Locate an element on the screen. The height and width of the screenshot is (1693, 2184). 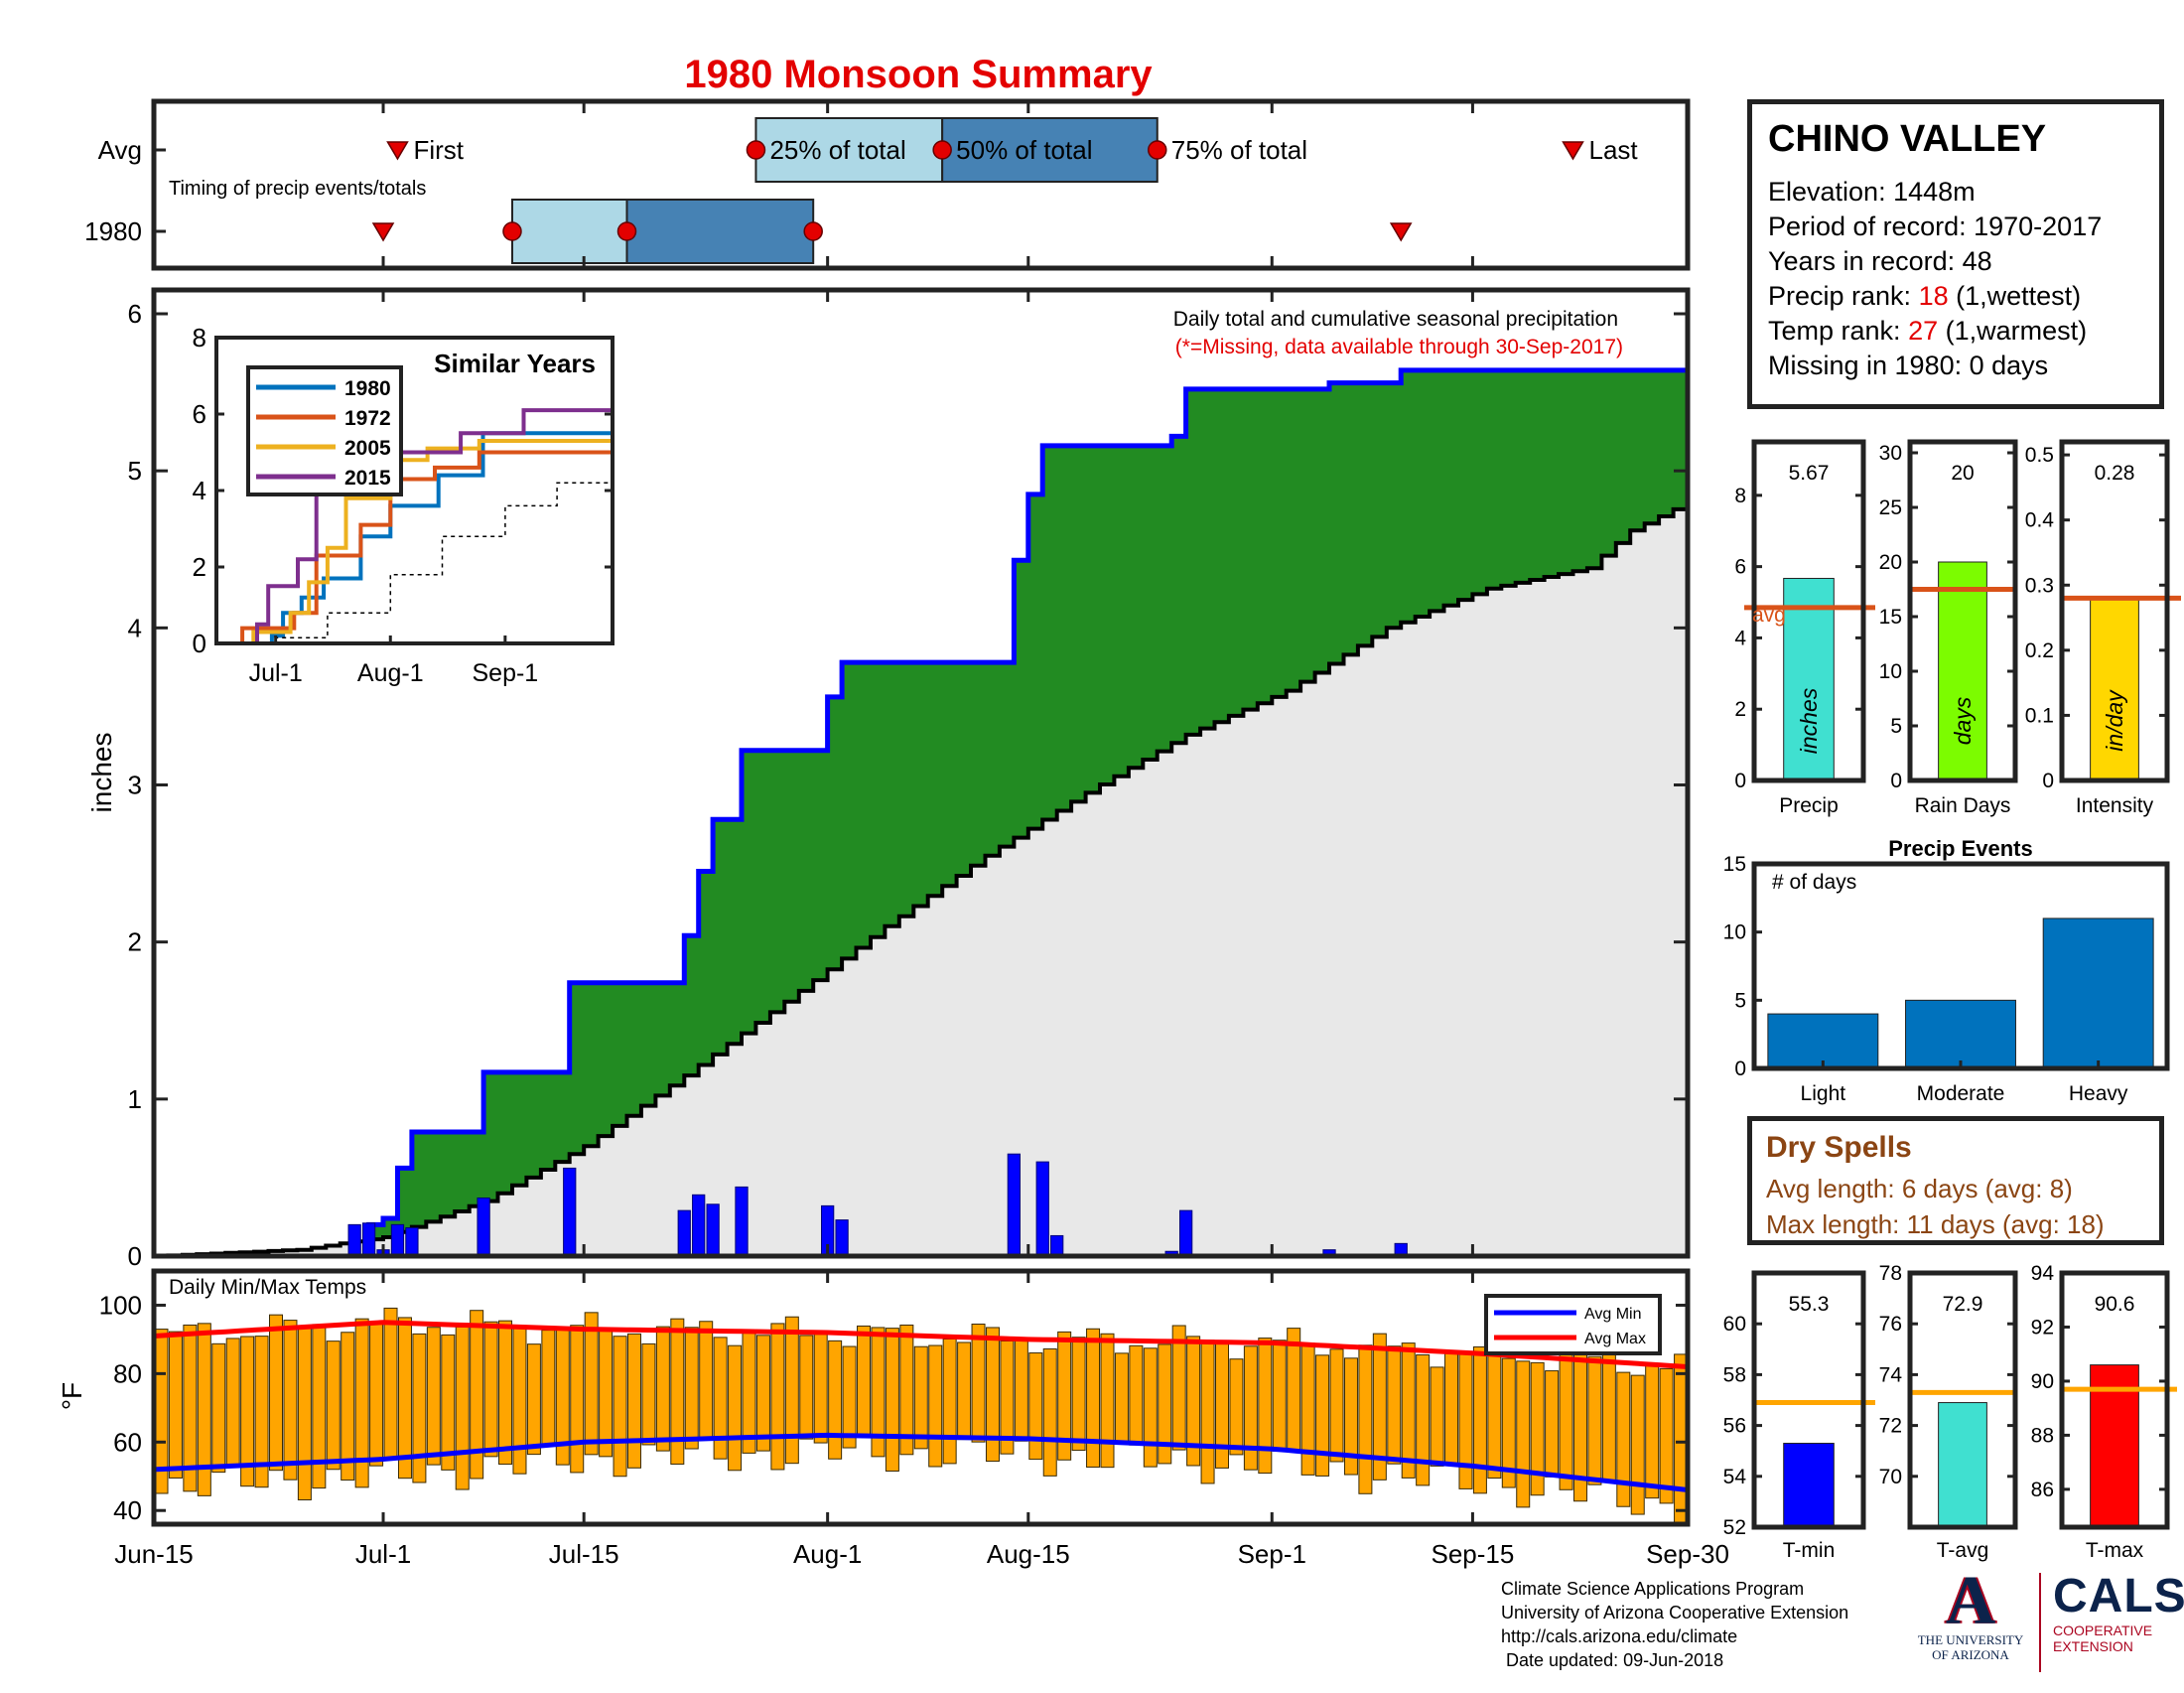
credits-line-1: Climate Science Applications Program is located at coordinates (1653, 1589).